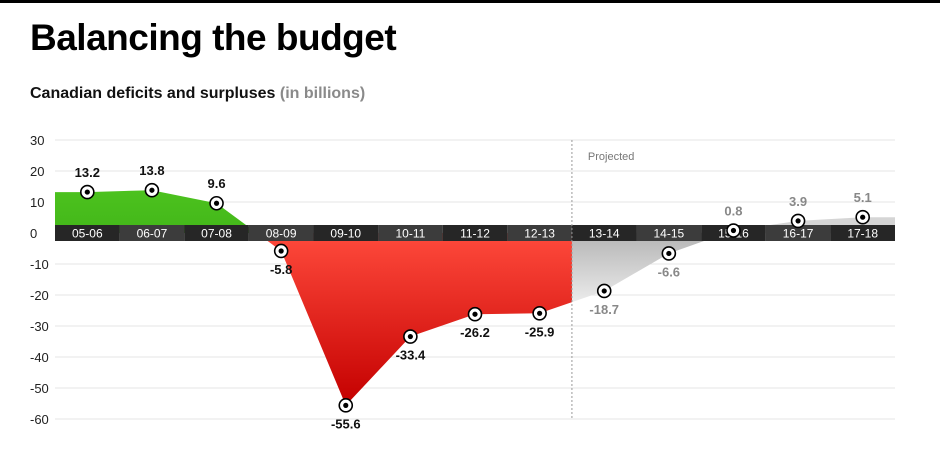 The width and height of the screenshot is (940, 466). I want to click on category-label: 16-17, so click(798, 234).